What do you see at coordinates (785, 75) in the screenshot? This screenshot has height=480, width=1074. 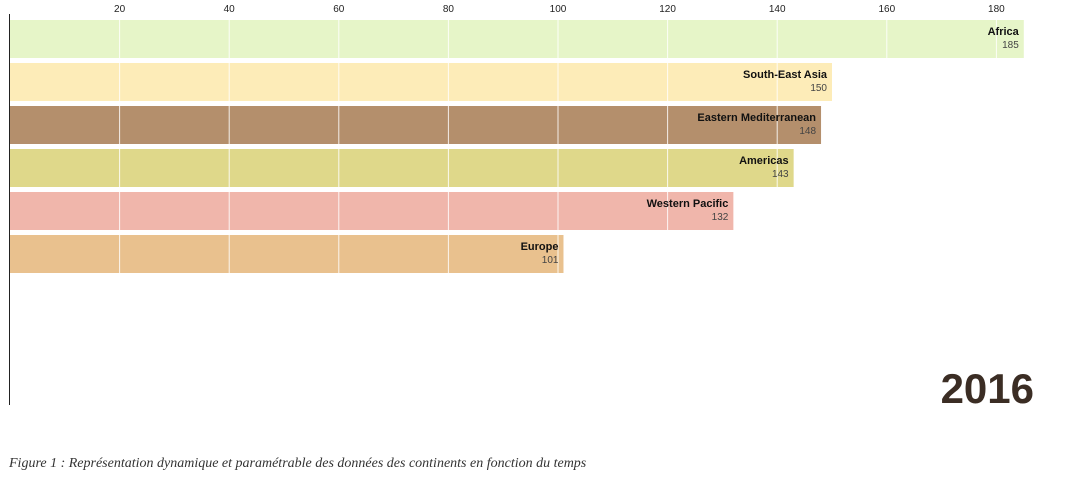 I see `bar-label: South-East Asia` at bounding box center [785, 75].